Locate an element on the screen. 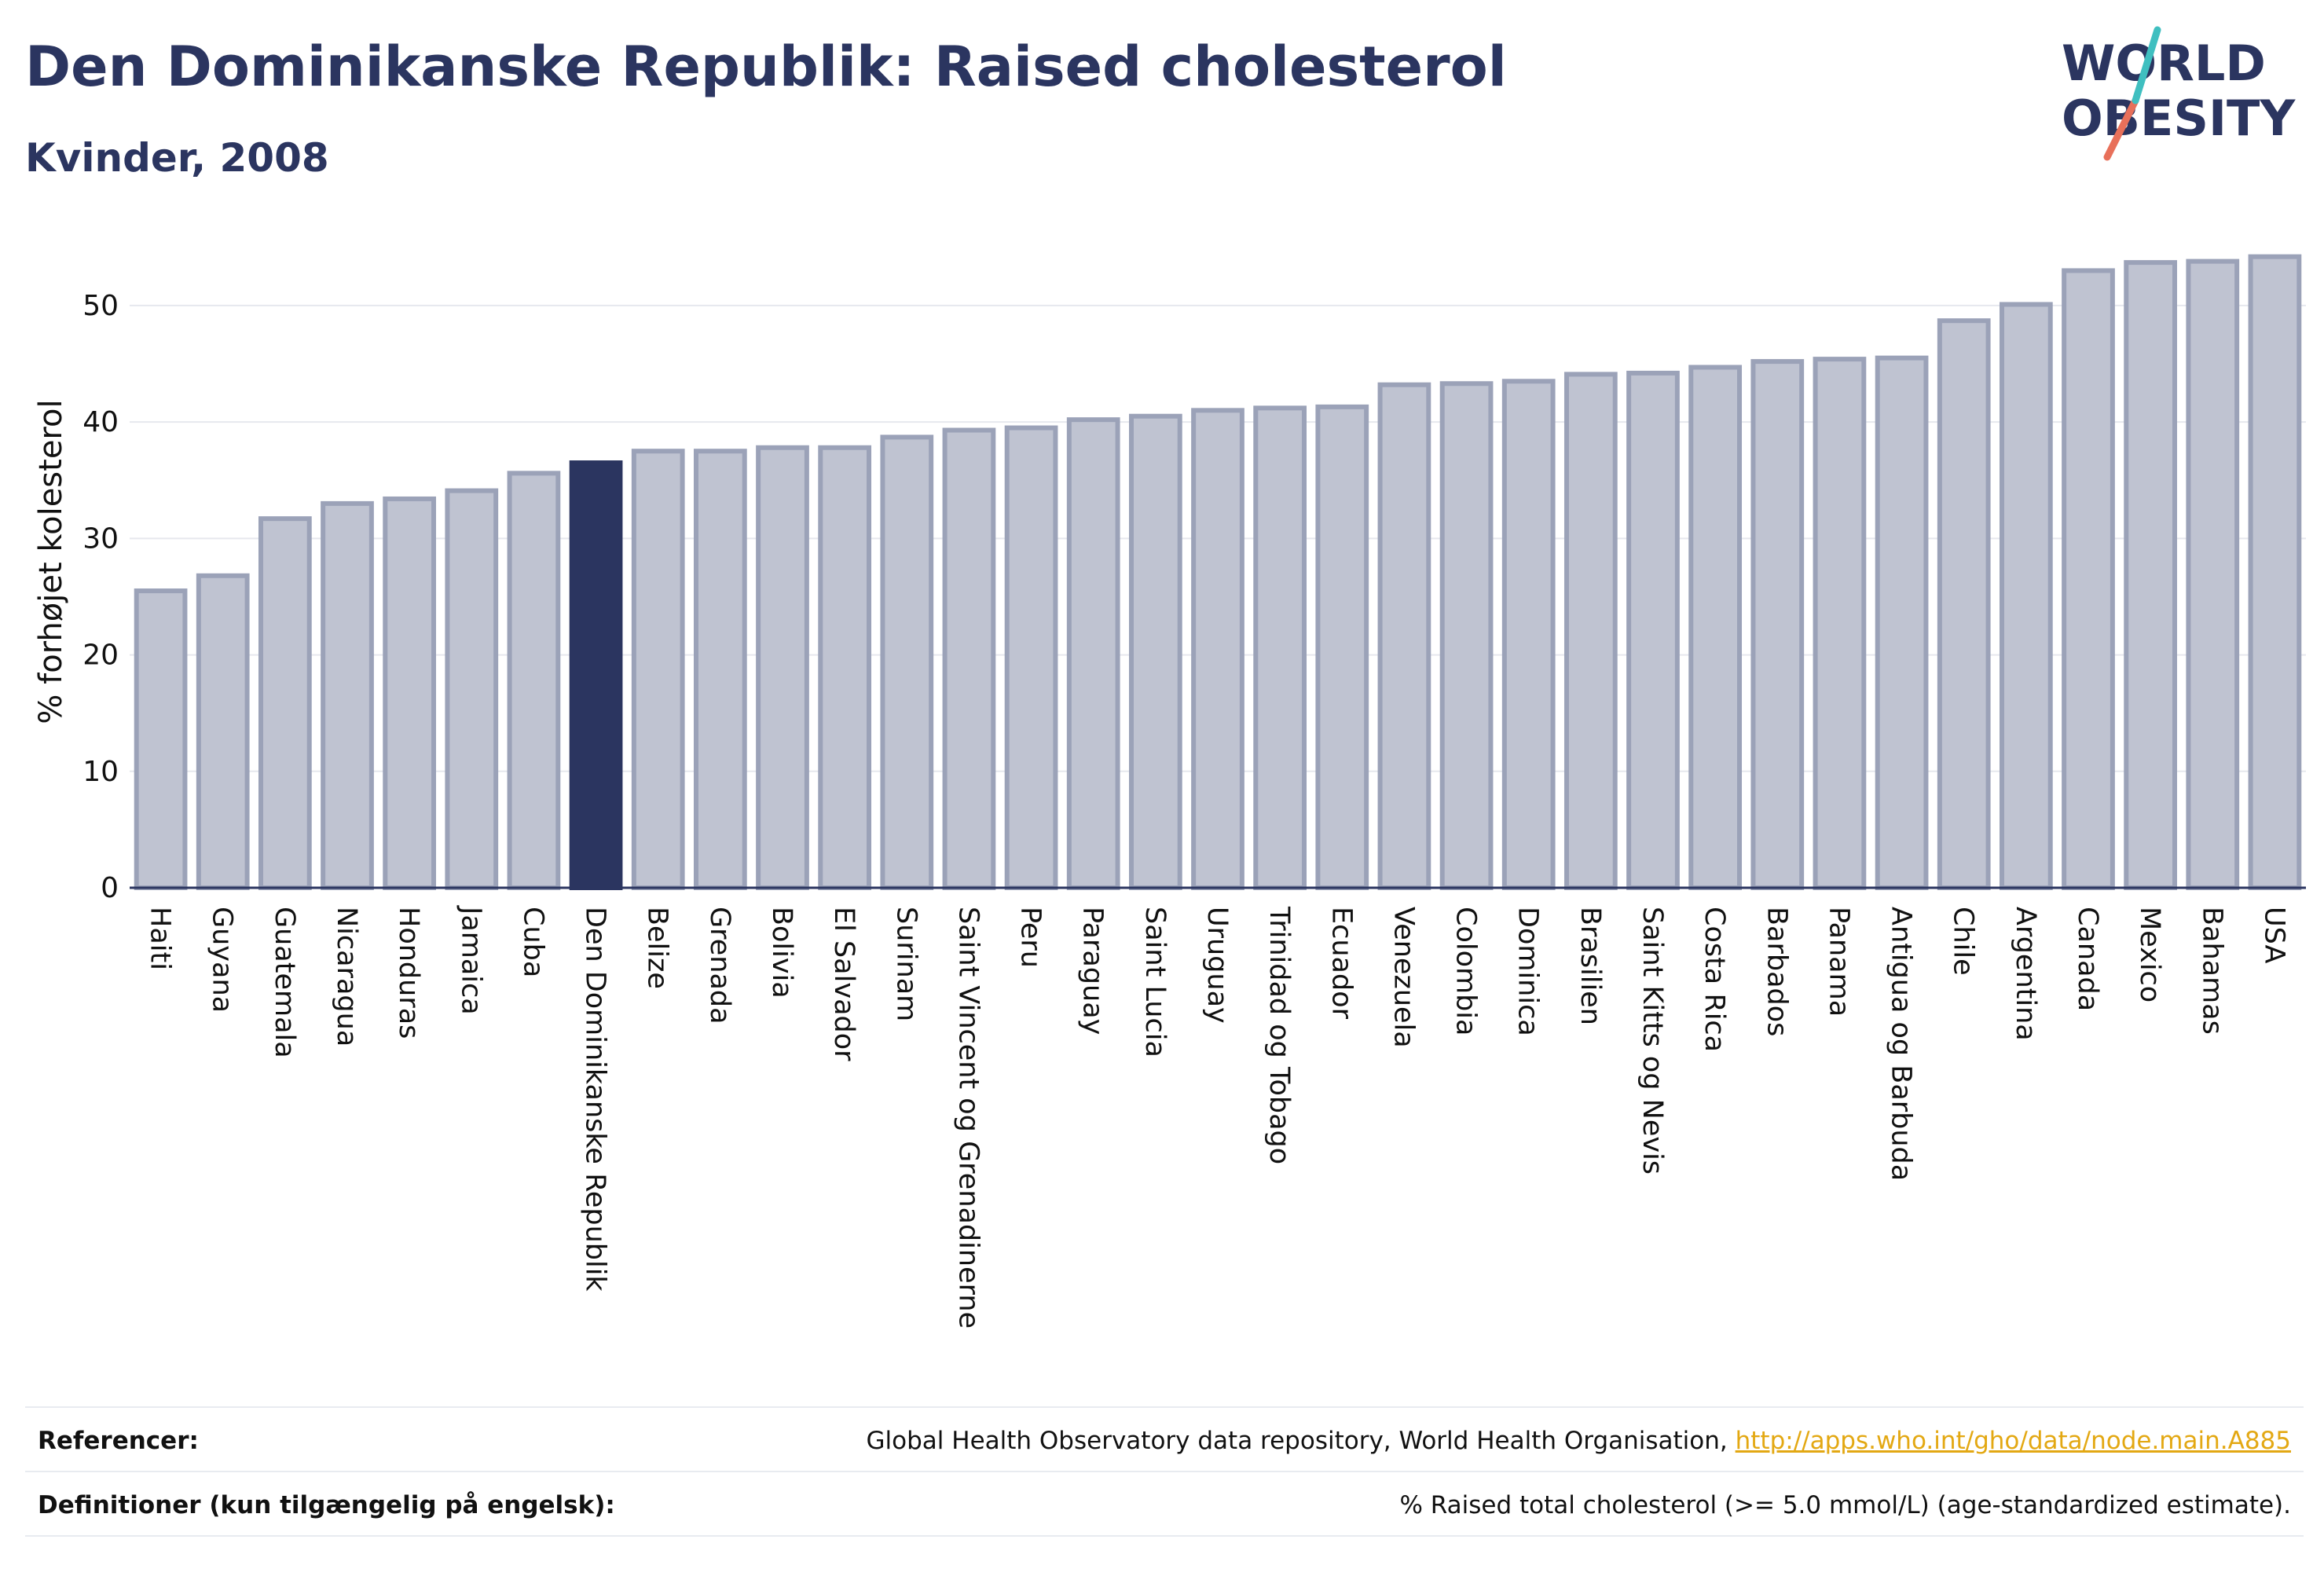  y-tick-label: 0 is located at coordinates (110, 888).